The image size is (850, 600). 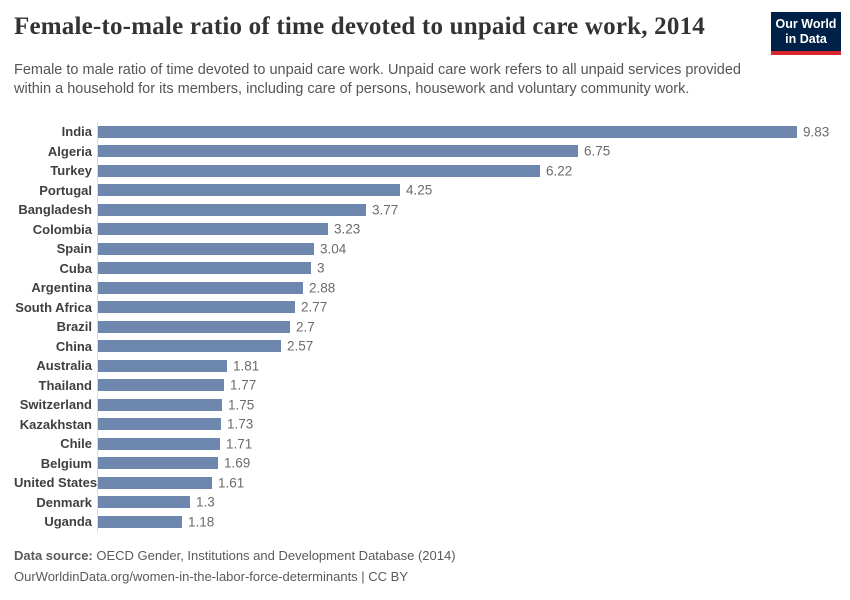 I want to click on value-label: 3.77, so click(x=385, y=210).